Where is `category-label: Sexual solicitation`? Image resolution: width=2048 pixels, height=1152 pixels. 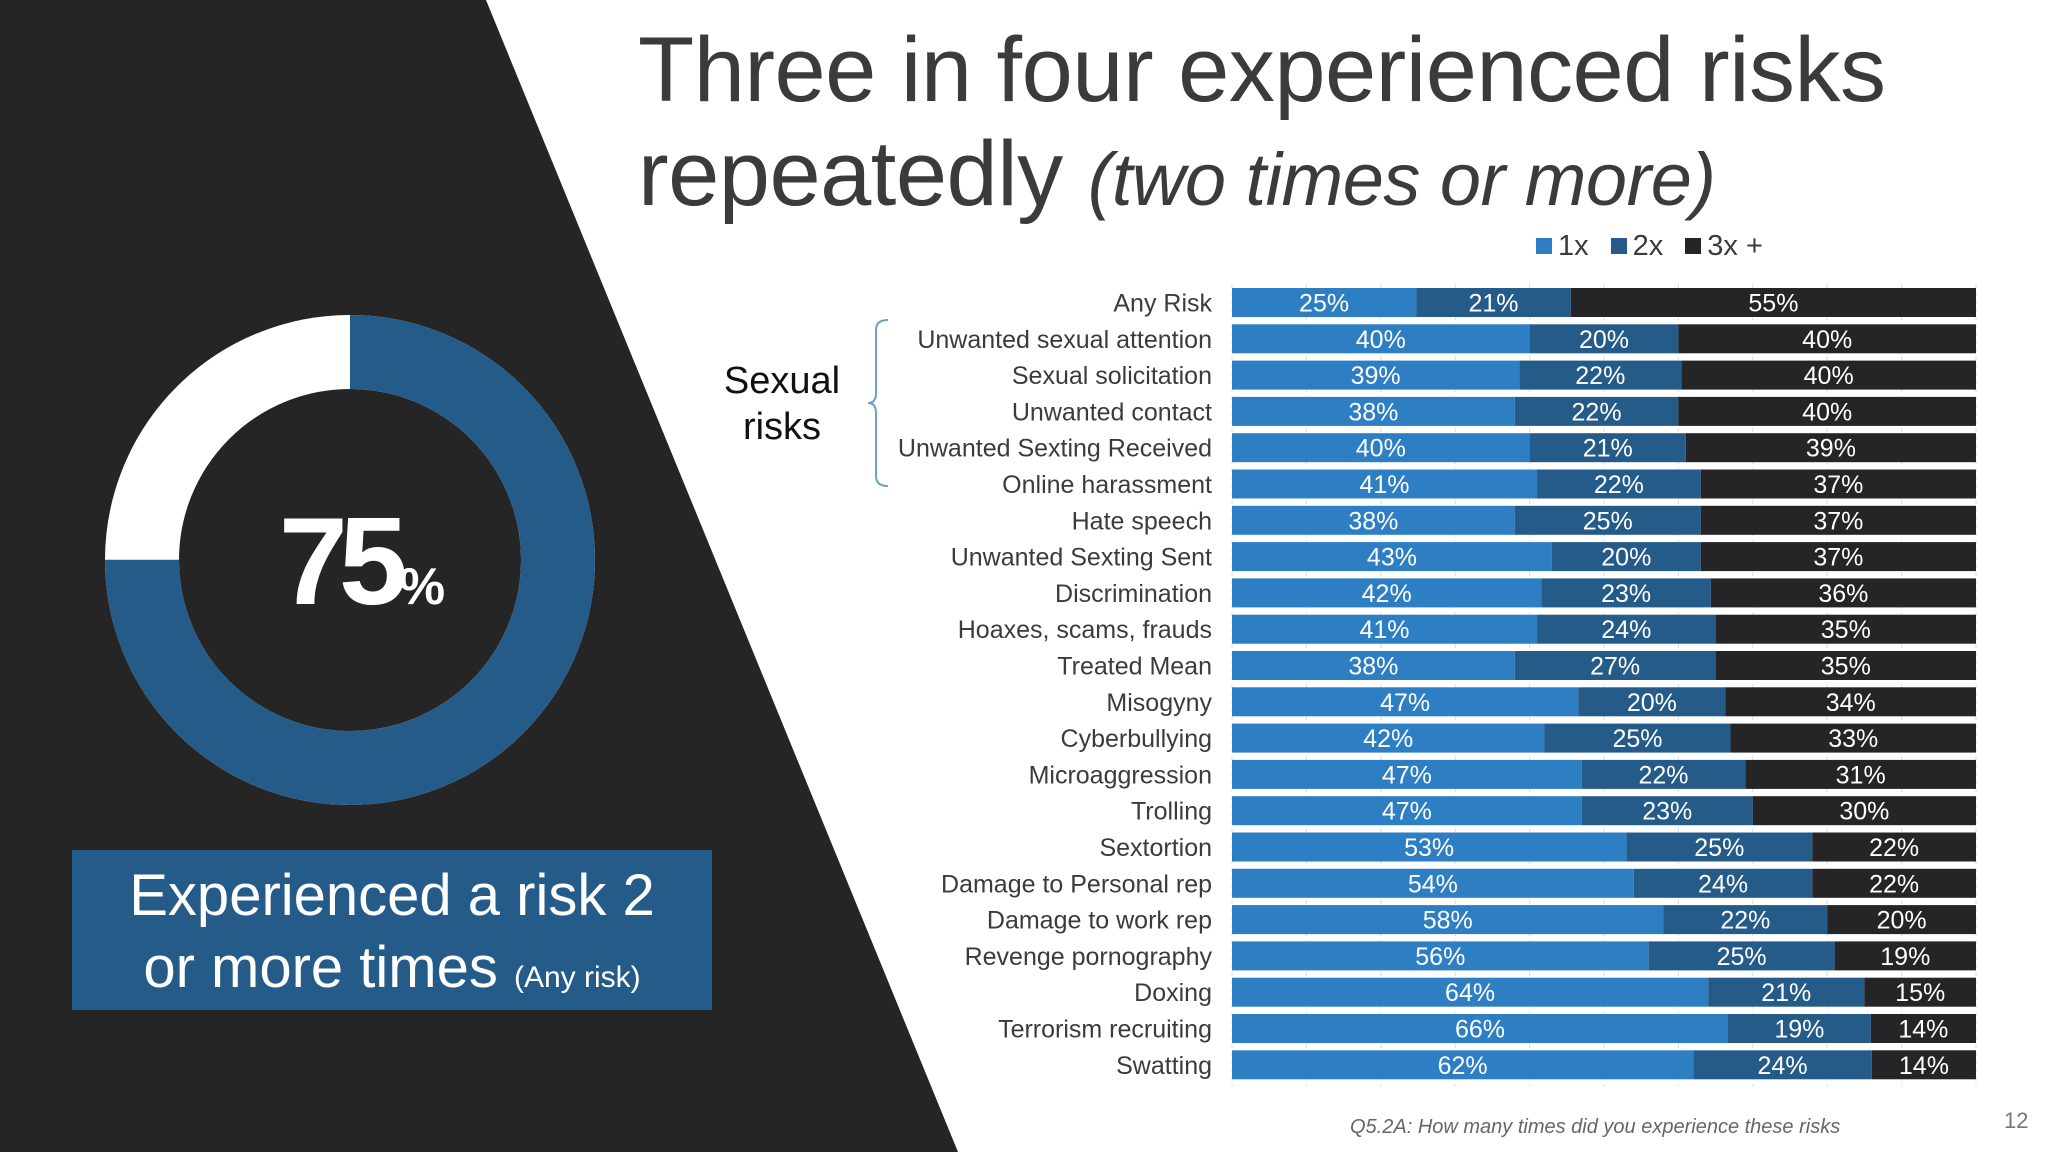 category-label: Sexual solicitation is located at coordinates (1112, 376).